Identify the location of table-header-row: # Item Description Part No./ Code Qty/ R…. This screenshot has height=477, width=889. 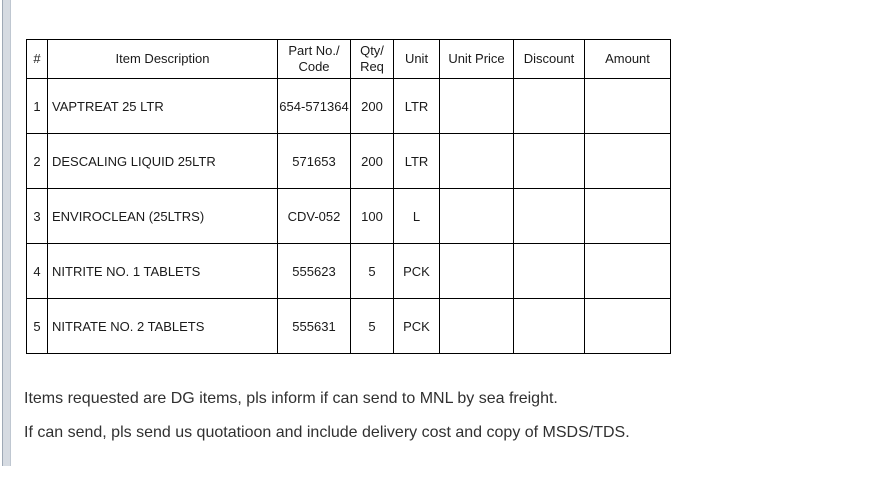
(348, 59).